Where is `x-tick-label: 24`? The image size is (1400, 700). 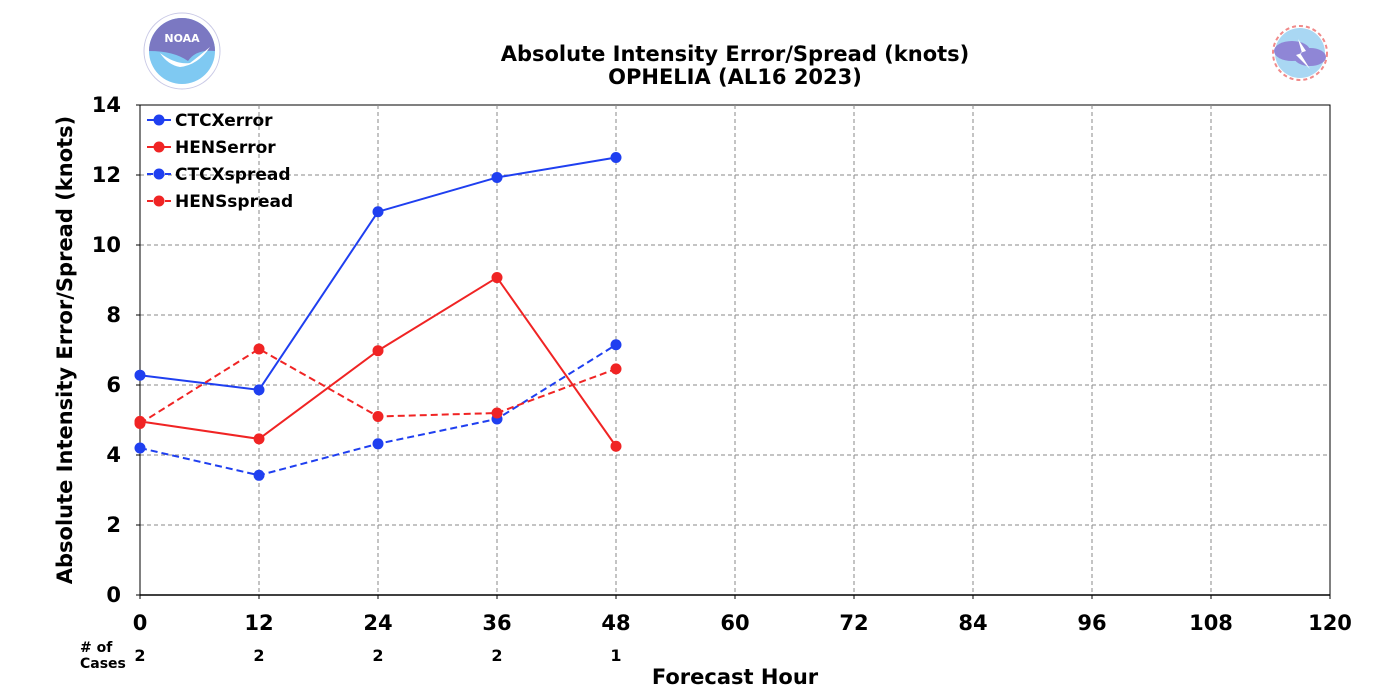
x-tick-label: 24 is located at coordinates (377, 623).